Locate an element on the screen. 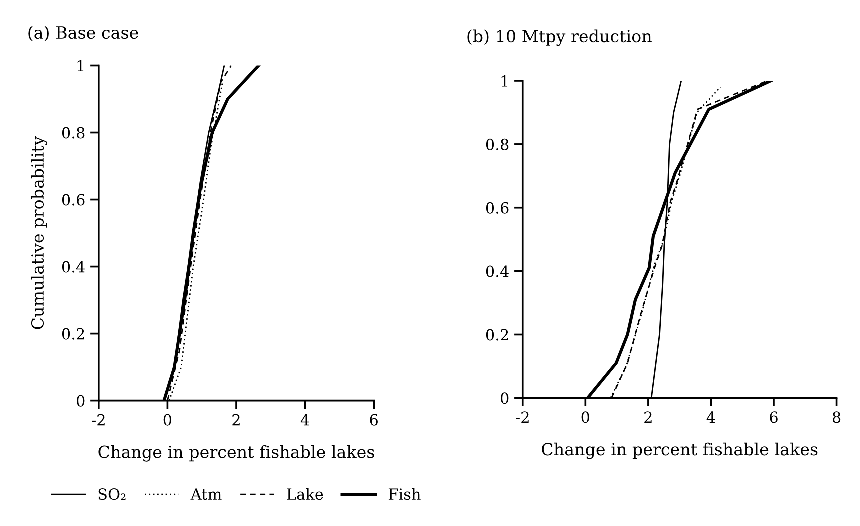 This screenshot has width=860, height=526. x-tick-label: 8 is located at coordinates (836, 418).